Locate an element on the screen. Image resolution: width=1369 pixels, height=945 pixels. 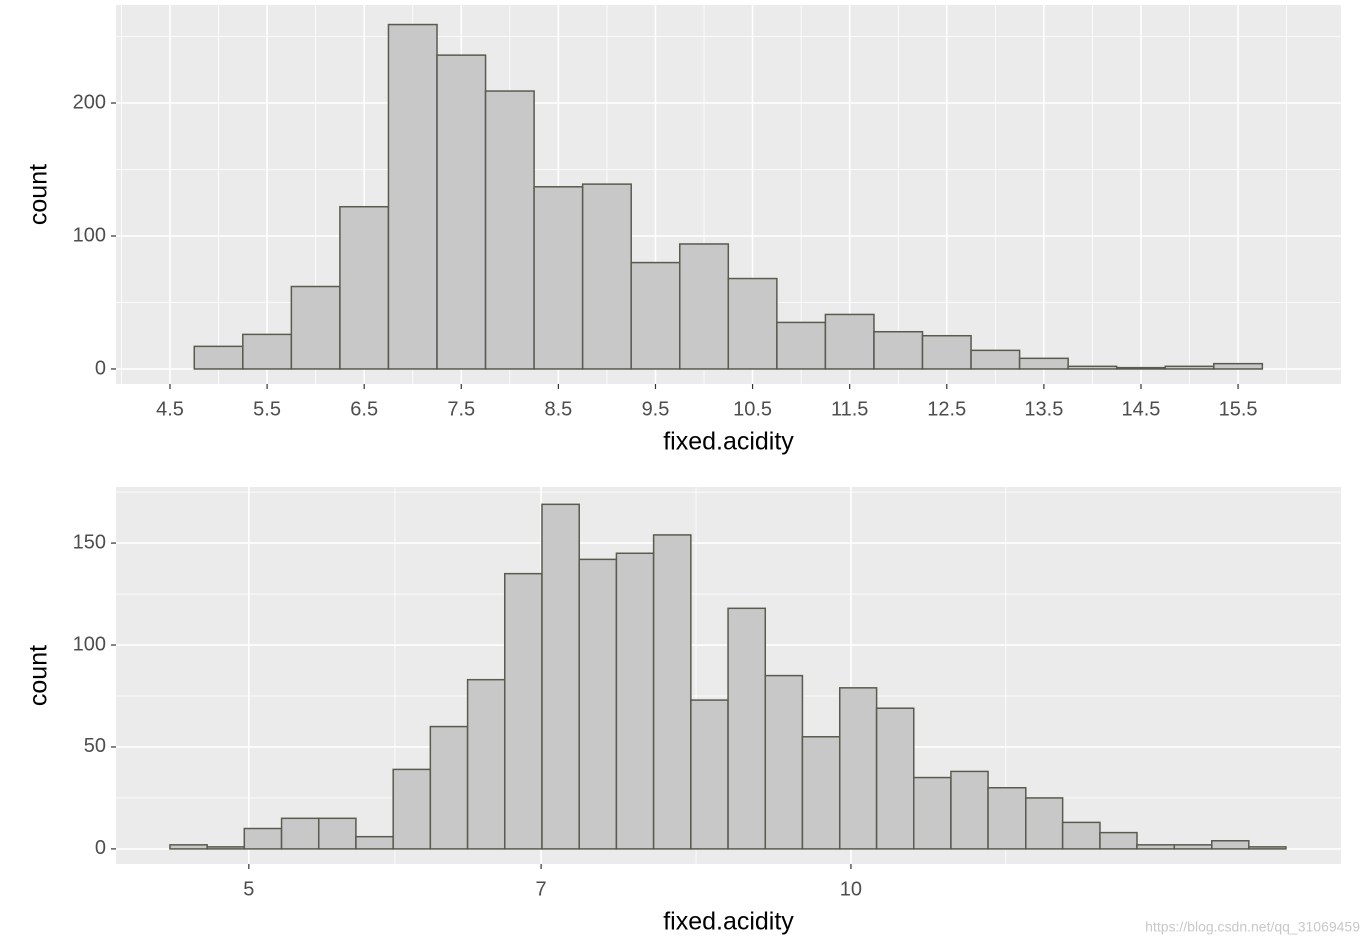
x-tick-label: 4.5 is located at coordinates (170, 409).